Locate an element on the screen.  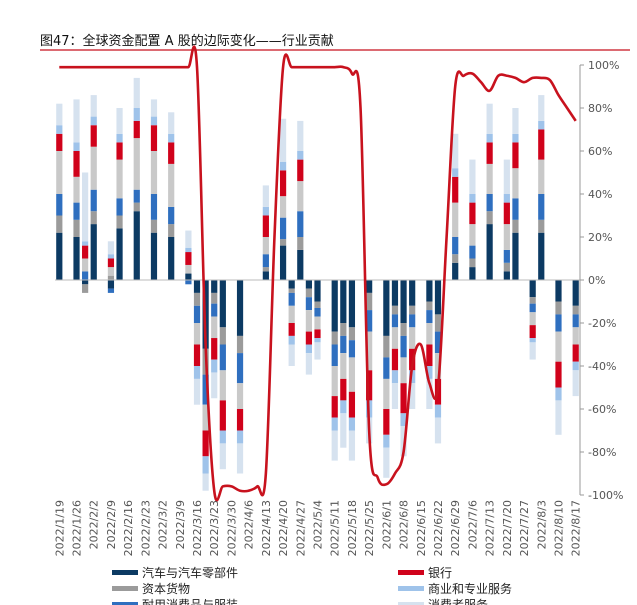
y-tick-label: 100% is located at coordinates (603, 65).